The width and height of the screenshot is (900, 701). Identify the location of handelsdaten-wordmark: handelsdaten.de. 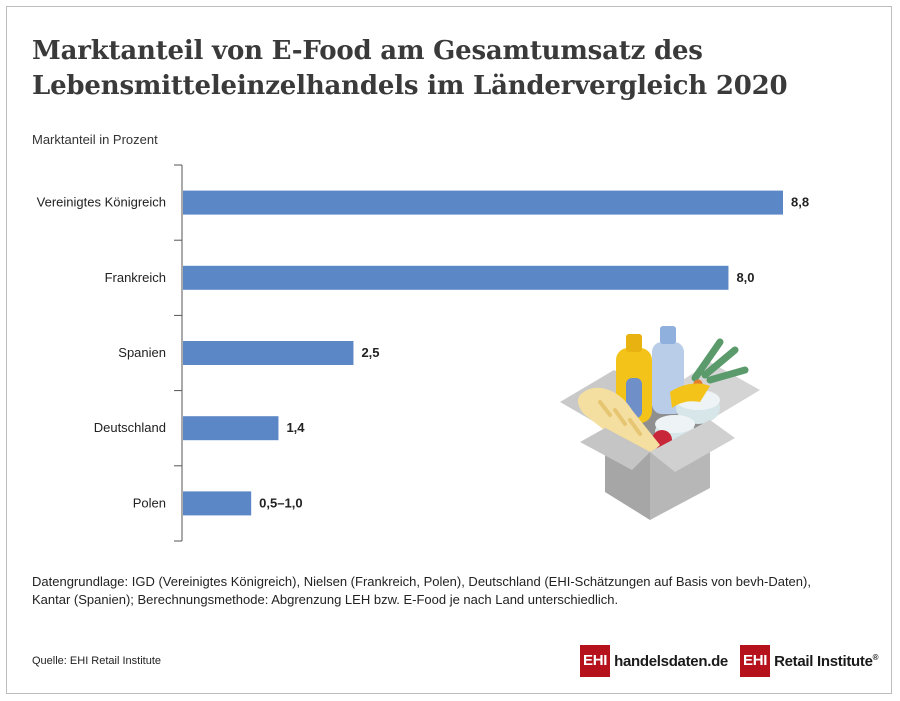
(671, 661).